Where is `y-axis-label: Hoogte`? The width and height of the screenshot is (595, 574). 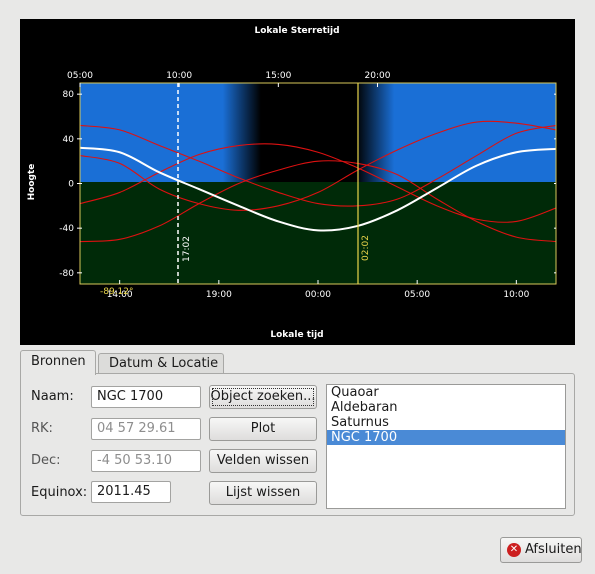 y-axis-label: Hoogte is located at coordinates (32, 182).